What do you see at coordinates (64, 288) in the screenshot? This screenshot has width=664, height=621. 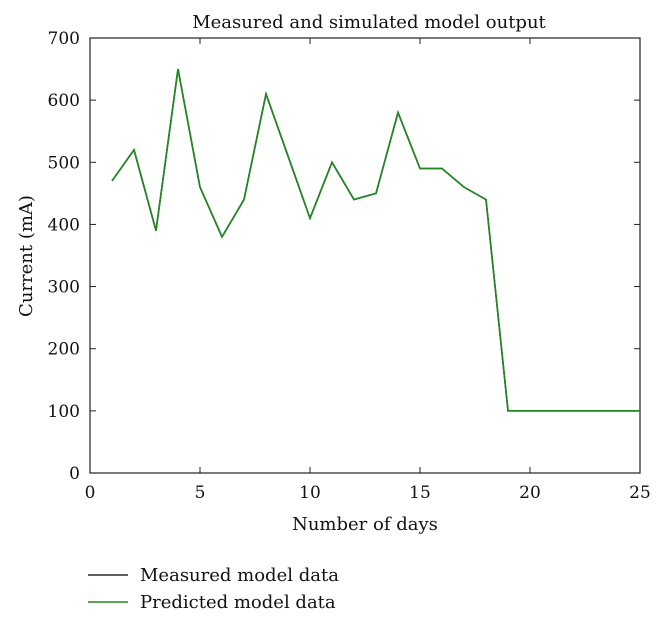 I see `y-tick-label: 300` at bounding box center [64, 288].